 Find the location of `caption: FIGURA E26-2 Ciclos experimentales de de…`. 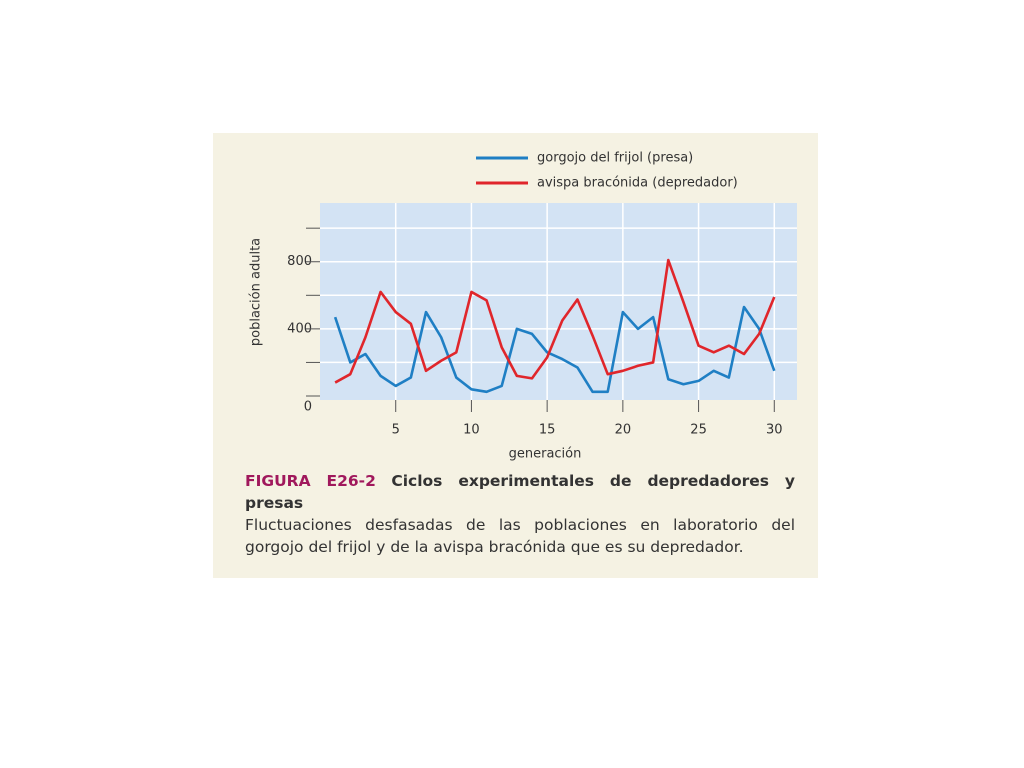

caption: FIGURA E26-2 Ciclos experimentales de de… is located at coordinates (520, 514).